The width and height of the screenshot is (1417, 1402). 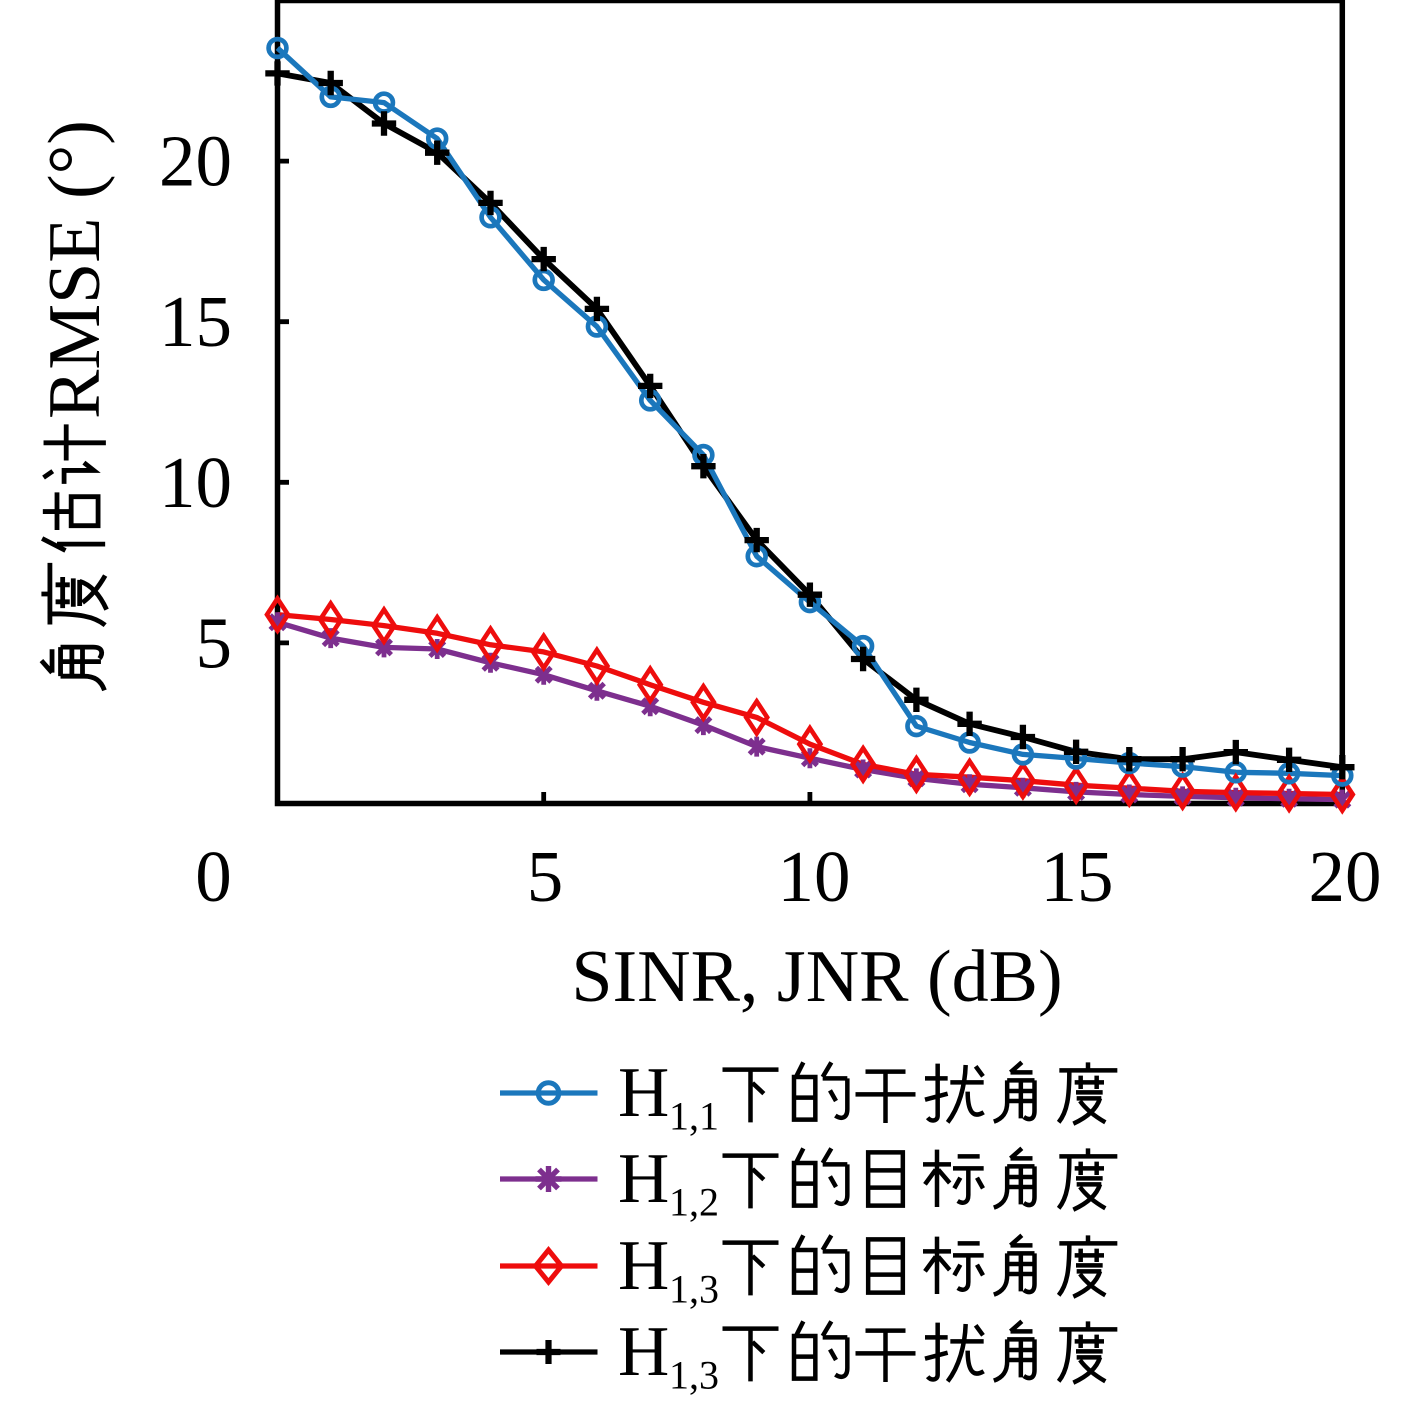 I want to click on svg-text: 1,1, so click(x=694, y=1116).